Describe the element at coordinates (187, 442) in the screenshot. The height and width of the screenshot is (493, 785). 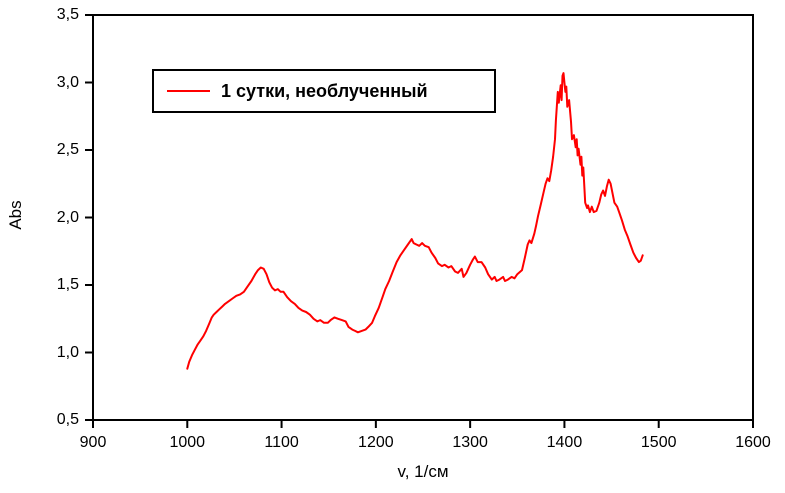
I see `x-tick-label: 1000` at that location.